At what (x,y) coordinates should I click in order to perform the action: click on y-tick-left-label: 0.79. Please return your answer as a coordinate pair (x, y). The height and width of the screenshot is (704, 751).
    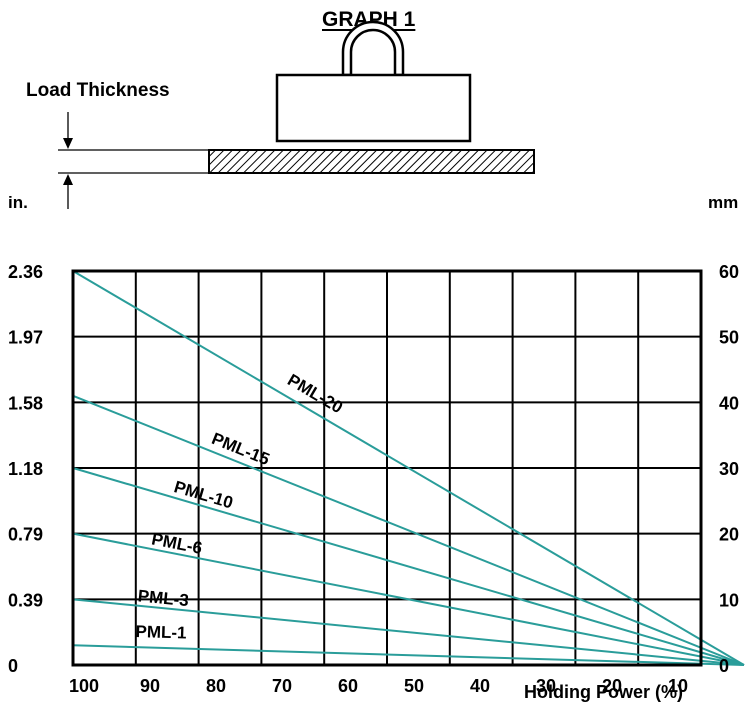
    Looking at the image, I should click on (25, 535).